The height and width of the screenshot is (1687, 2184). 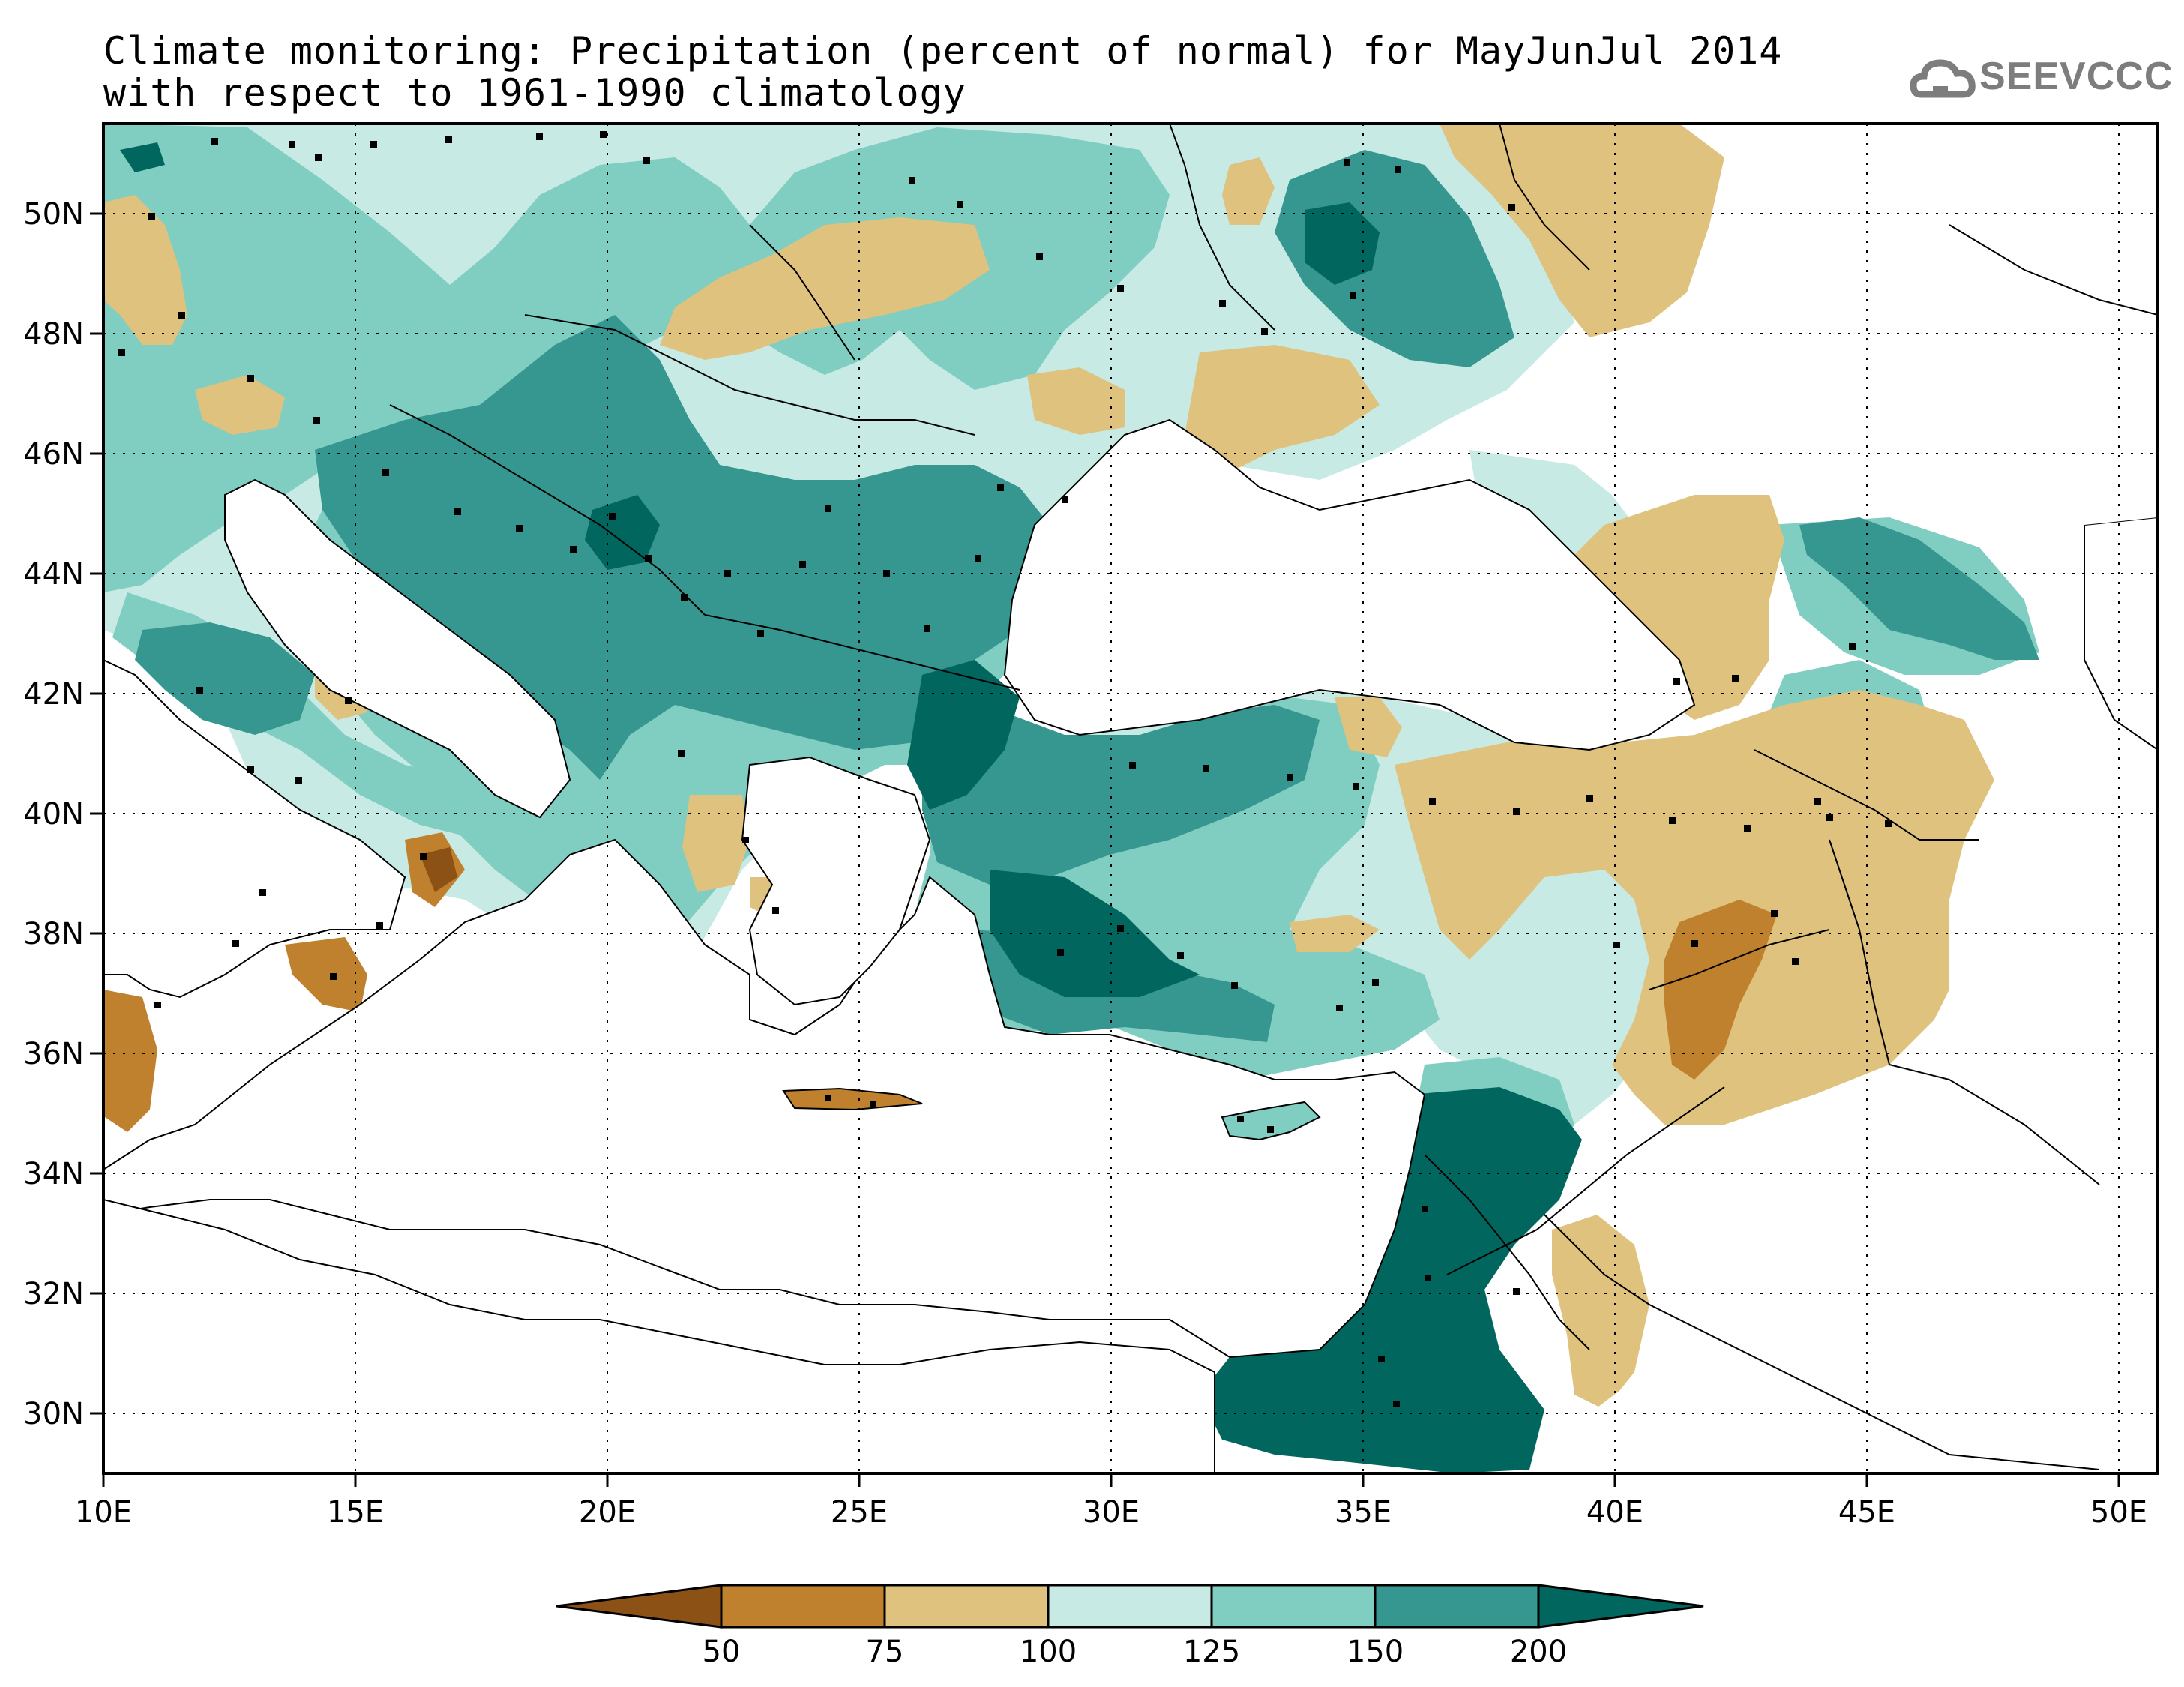 What do you see at coordinates (639, 1606) in the screenshot?
I see `colorbar-arrow-low` at bounding box center [639, 1606].